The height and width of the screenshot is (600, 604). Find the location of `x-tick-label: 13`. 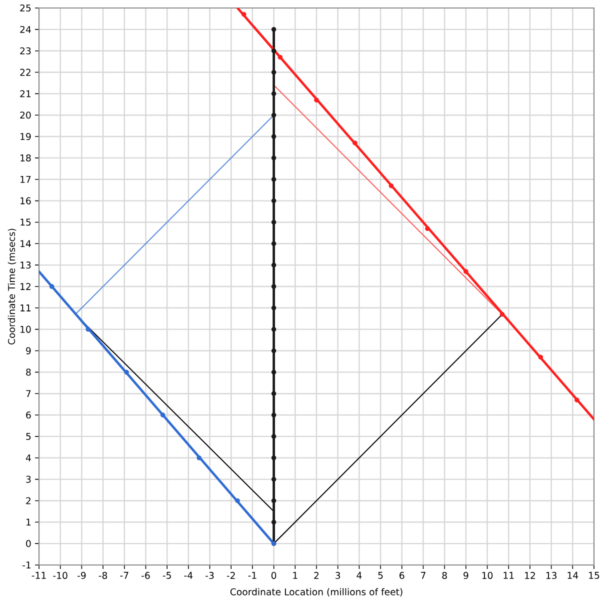

x-tick-label: 13 is located at coordinates (551, 575).